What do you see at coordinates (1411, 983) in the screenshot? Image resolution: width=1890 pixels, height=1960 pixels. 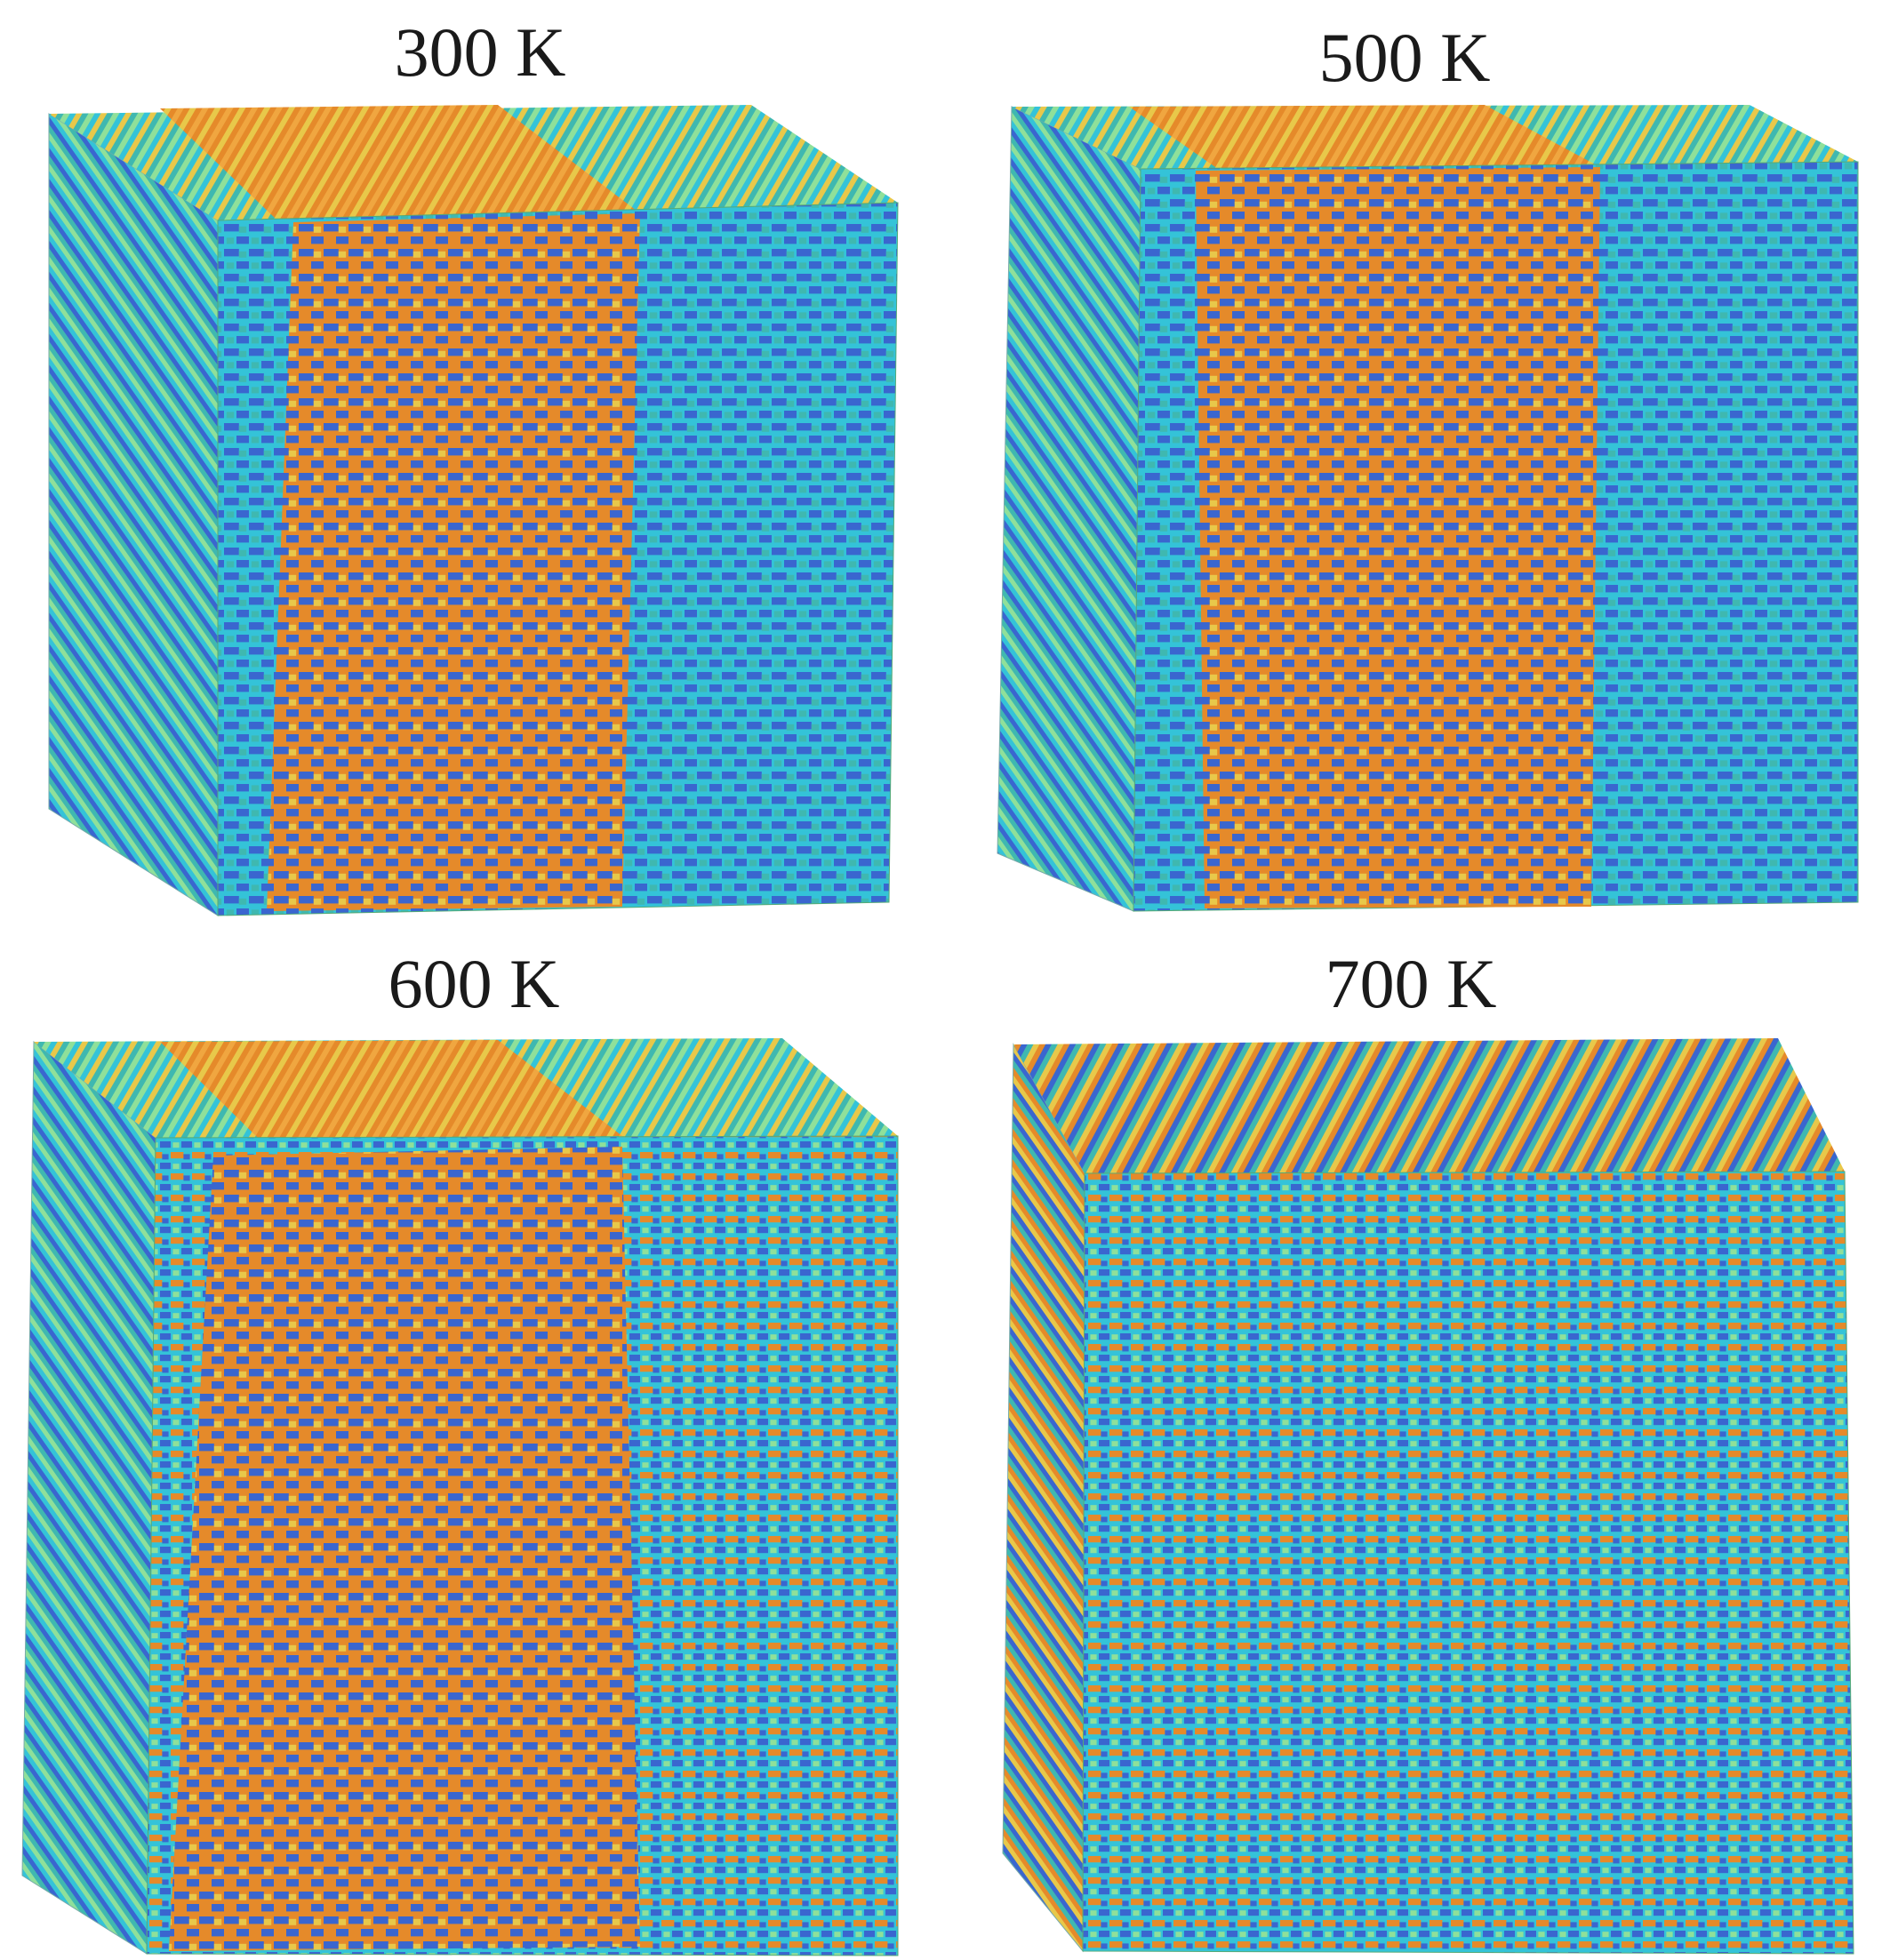 I see `panel-title-700: 700 K` at bounding box center [1411, 983].